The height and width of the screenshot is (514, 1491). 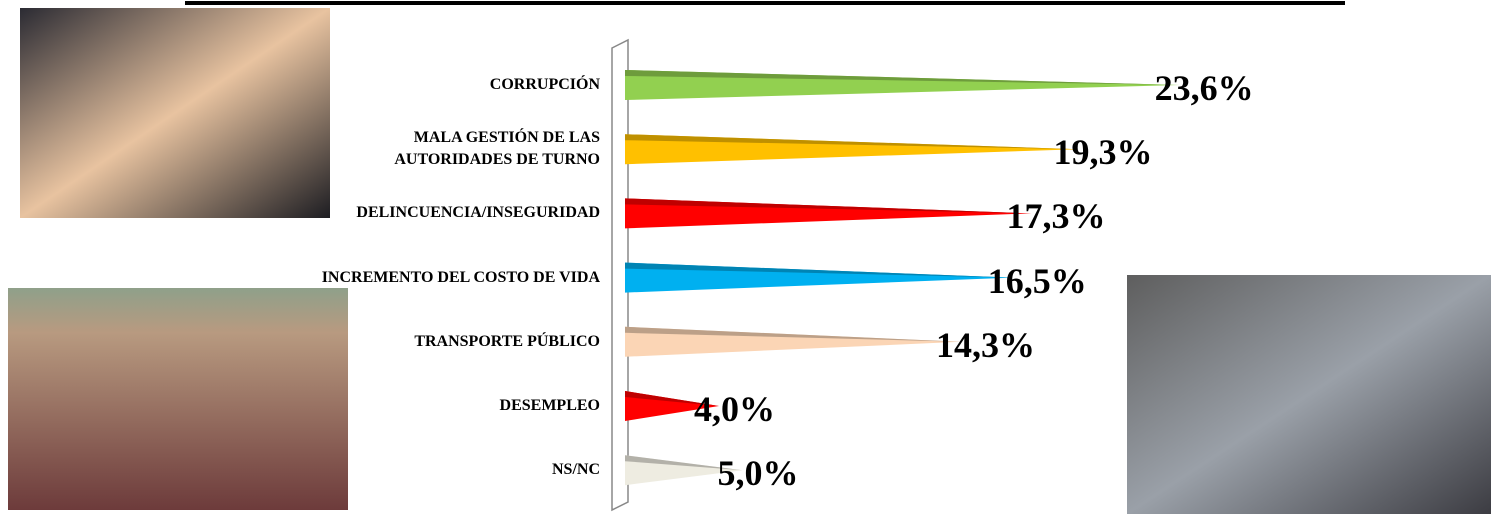 I want to click on value-label: 14,3%, so click(x=986, y=344).